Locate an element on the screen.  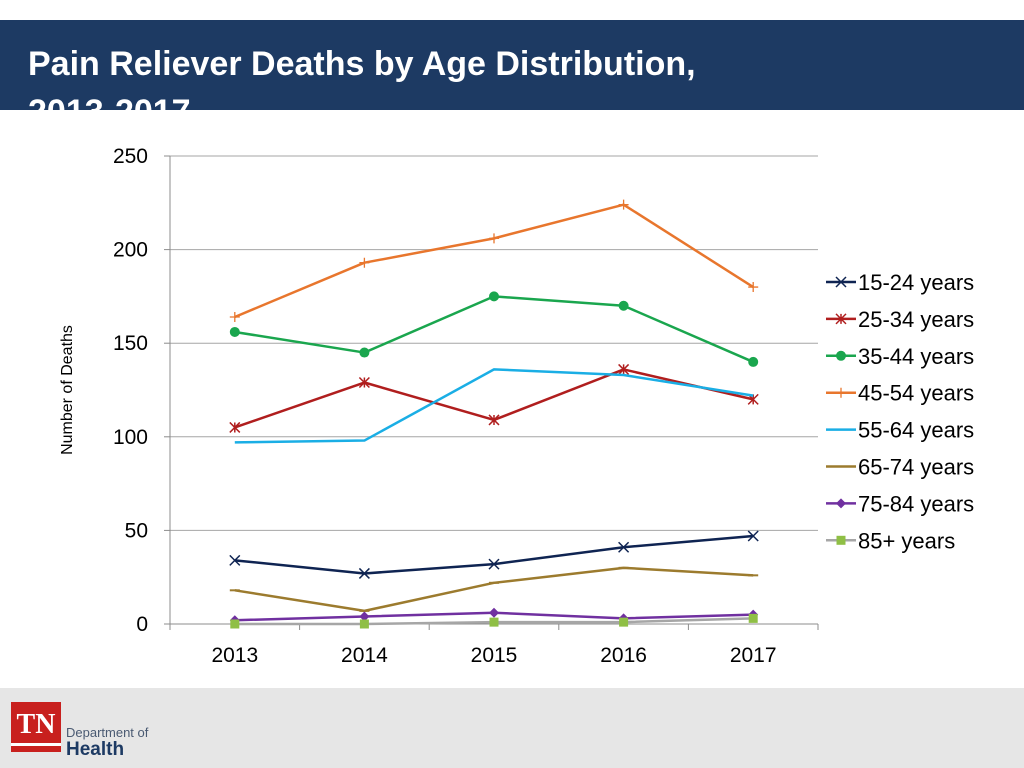
legend-label: 35-44 years is located at coordinates (916, 356).